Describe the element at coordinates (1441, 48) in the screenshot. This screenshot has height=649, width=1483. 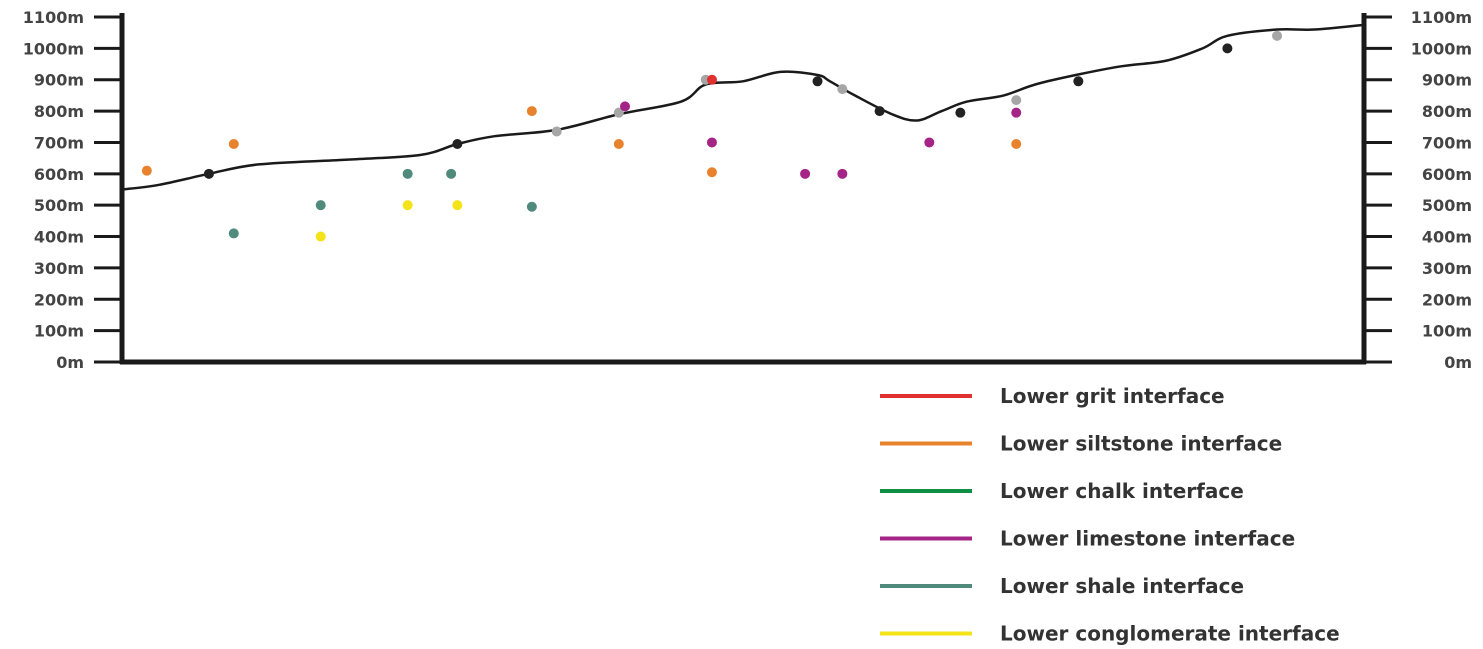
I see `y-tick-label-right: 1000m` at that location.